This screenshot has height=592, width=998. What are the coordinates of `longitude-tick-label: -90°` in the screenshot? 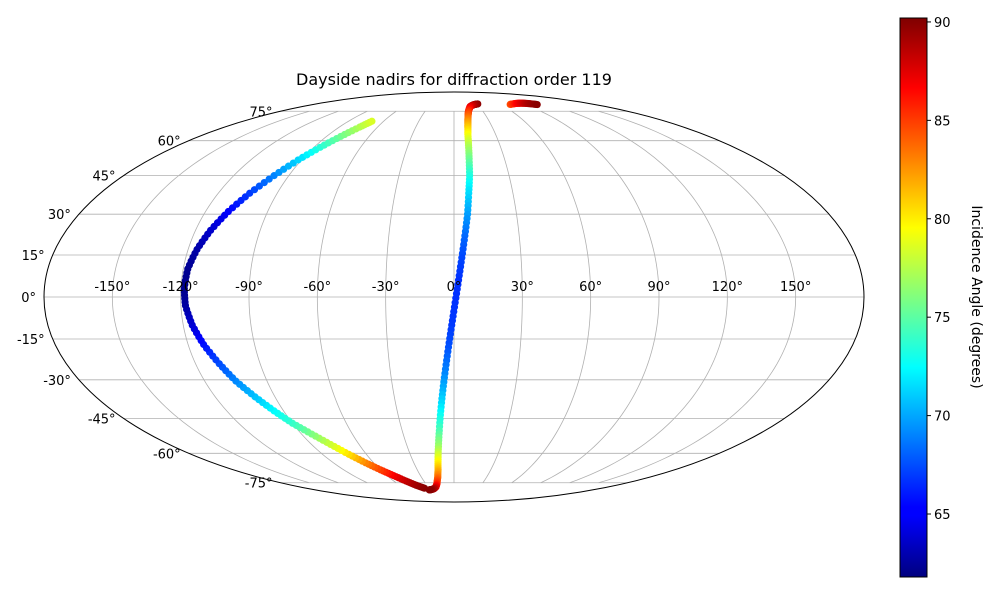 It's located at (249, 287).